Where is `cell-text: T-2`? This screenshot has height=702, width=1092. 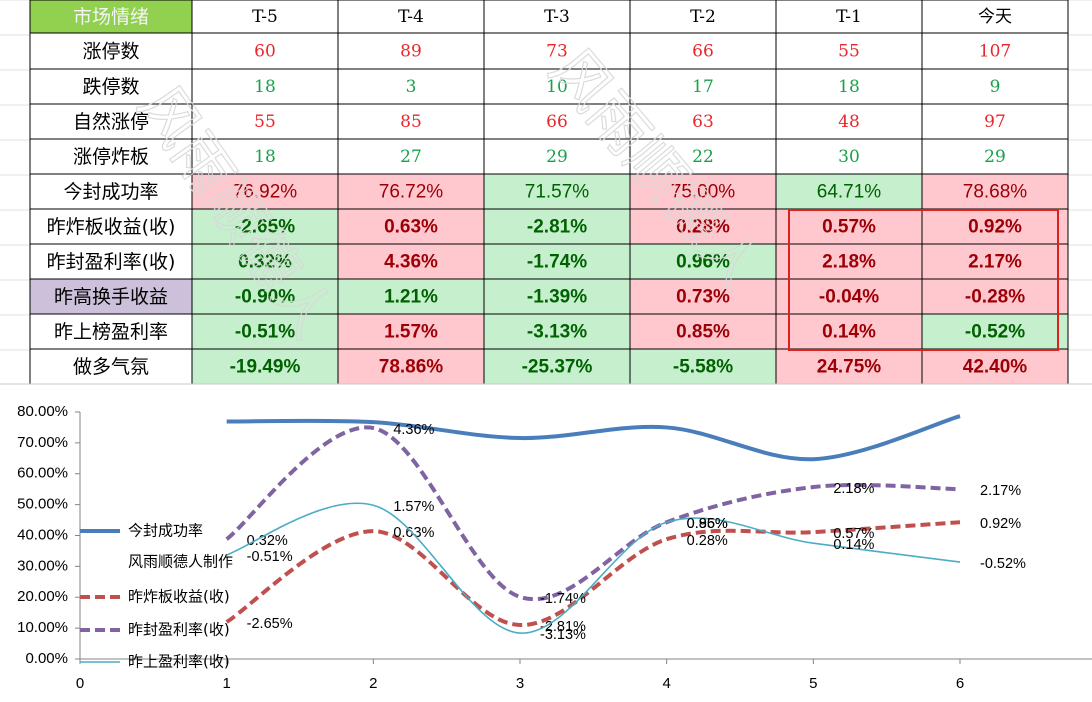 cell-text: T-2 is located at coordinates (703, 17).